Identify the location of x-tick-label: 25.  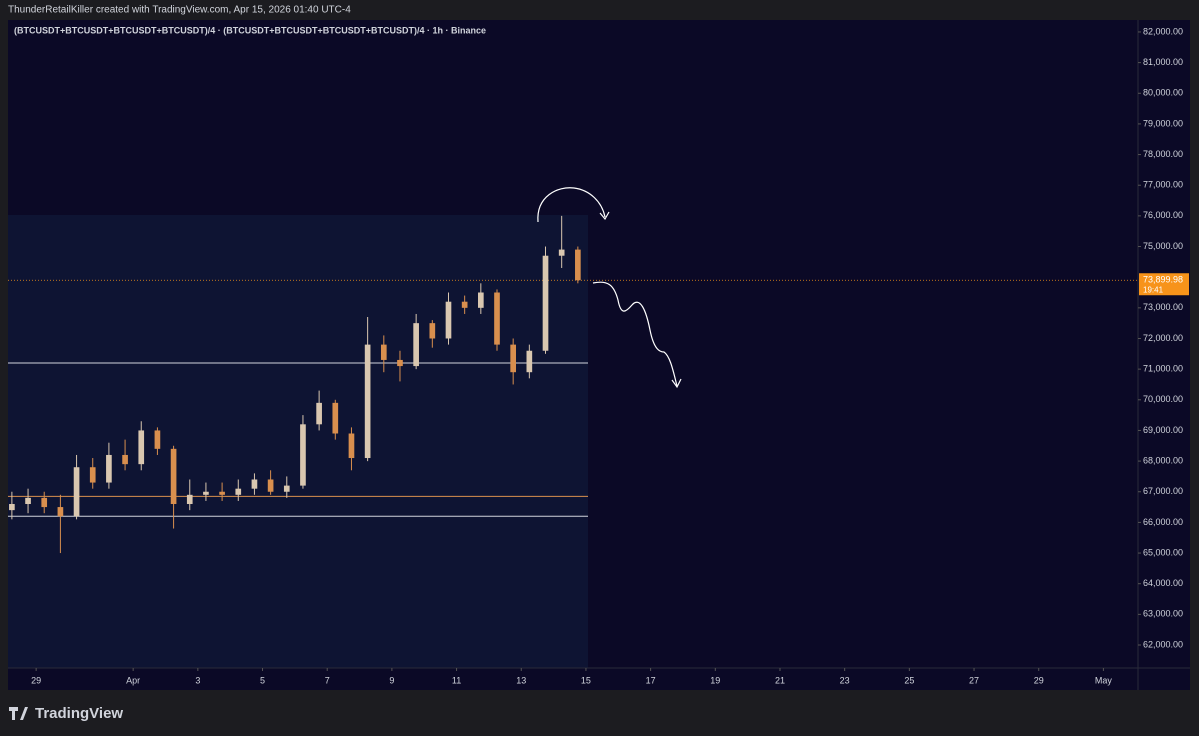
(909, 680).